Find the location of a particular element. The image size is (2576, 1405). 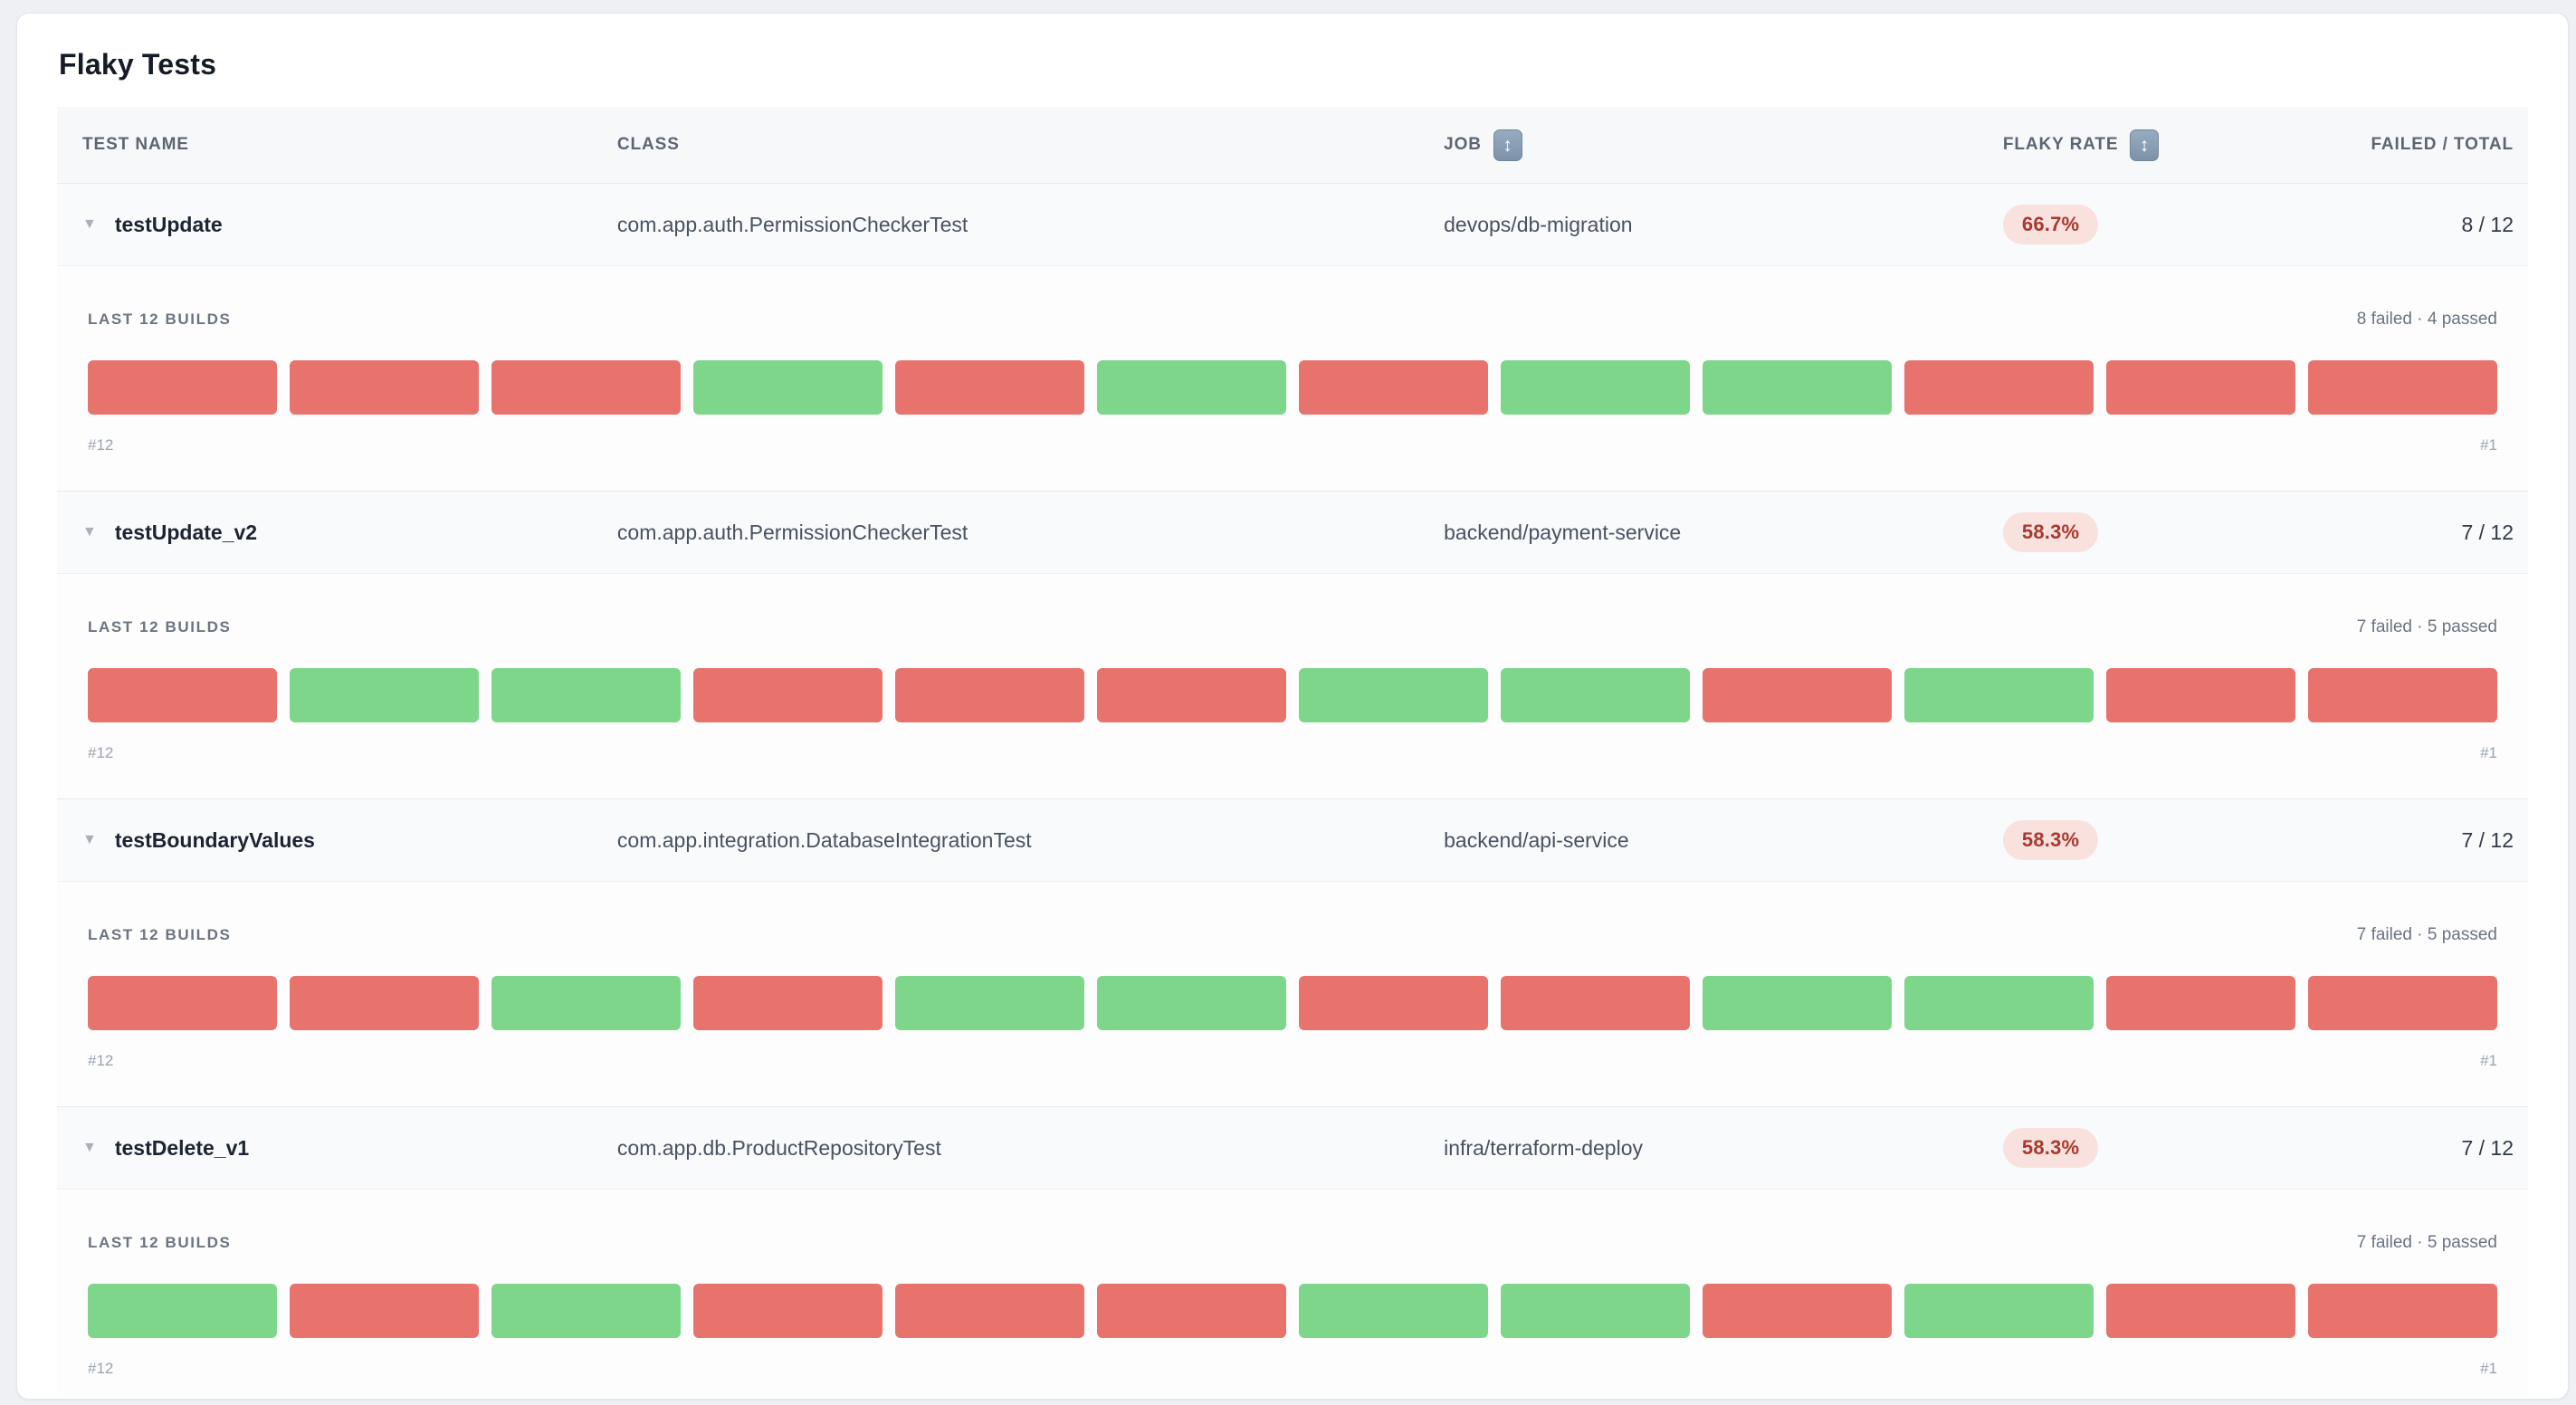

test-name: testBoundaryValues is located at coordinates (214, 839).